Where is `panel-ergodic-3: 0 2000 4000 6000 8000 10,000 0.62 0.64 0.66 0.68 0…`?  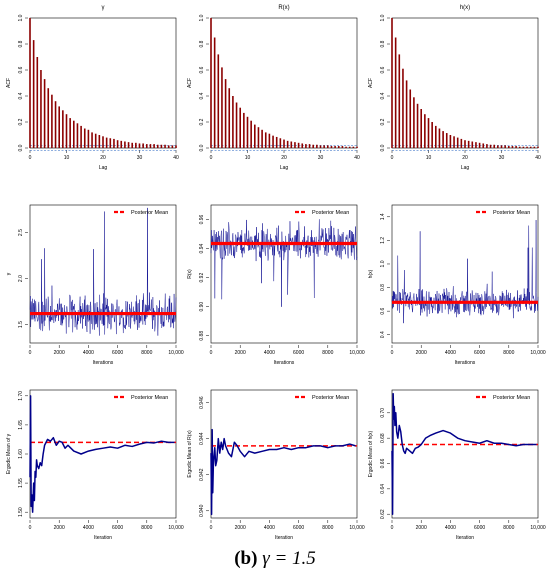 panel-ergodic-3: 0 2000 4000 6000 8000 10,000 0.62 0.64 0.66 0.68 0… is located at coordinates (457, 465).